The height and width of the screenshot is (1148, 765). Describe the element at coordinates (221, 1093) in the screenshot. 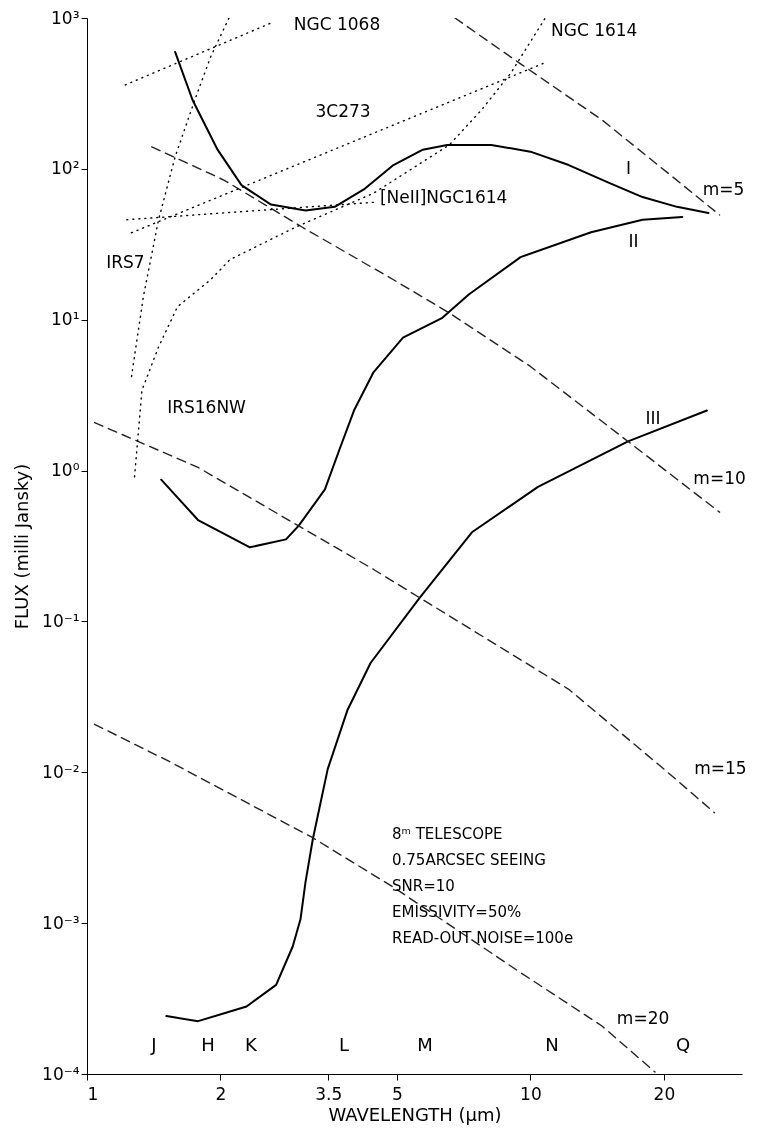

I see `x-tick-label: 2` at that location.